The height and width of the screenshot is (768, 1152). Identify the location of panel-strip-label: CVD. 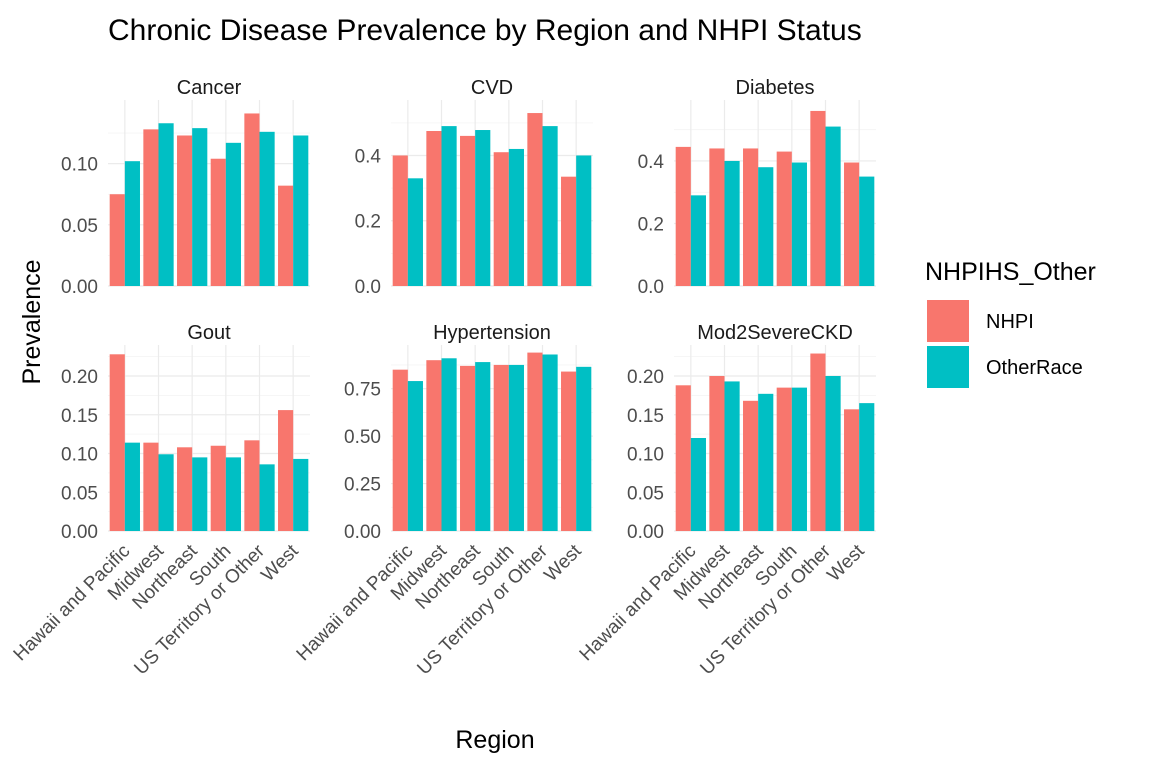
(492, 88).